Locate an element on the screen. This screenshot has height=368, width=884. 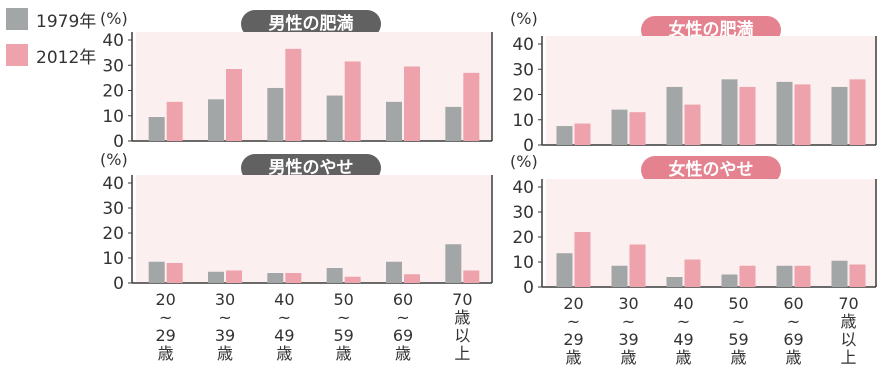
legend: 1979年 2012年 is located at coordinates (51, 42).